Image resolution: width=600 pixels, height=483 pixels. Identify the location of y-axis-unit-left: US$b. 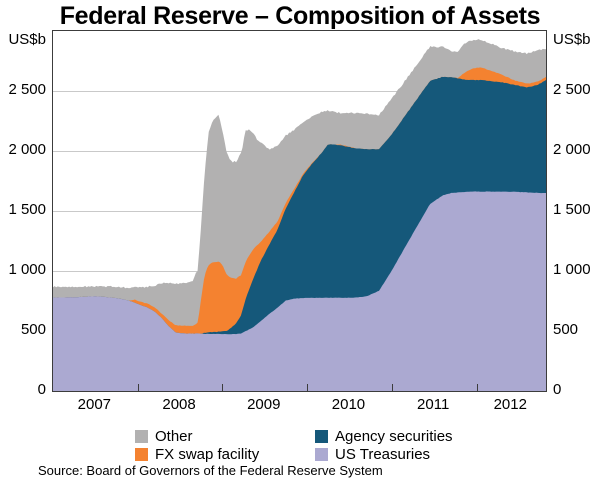
(27, 39).